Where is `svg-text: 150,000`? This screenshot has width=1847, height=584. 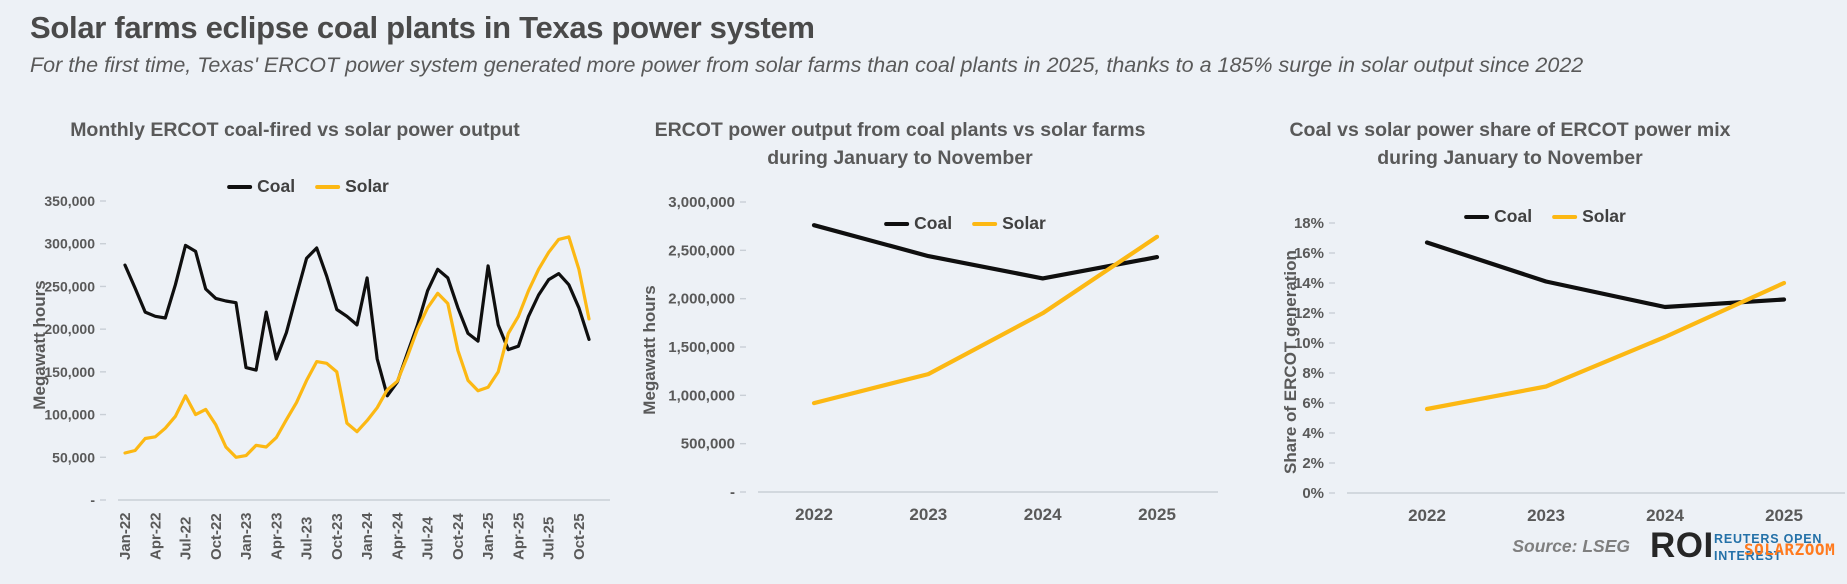
svg-text: 150,000 is located at coordinates (69, 372).